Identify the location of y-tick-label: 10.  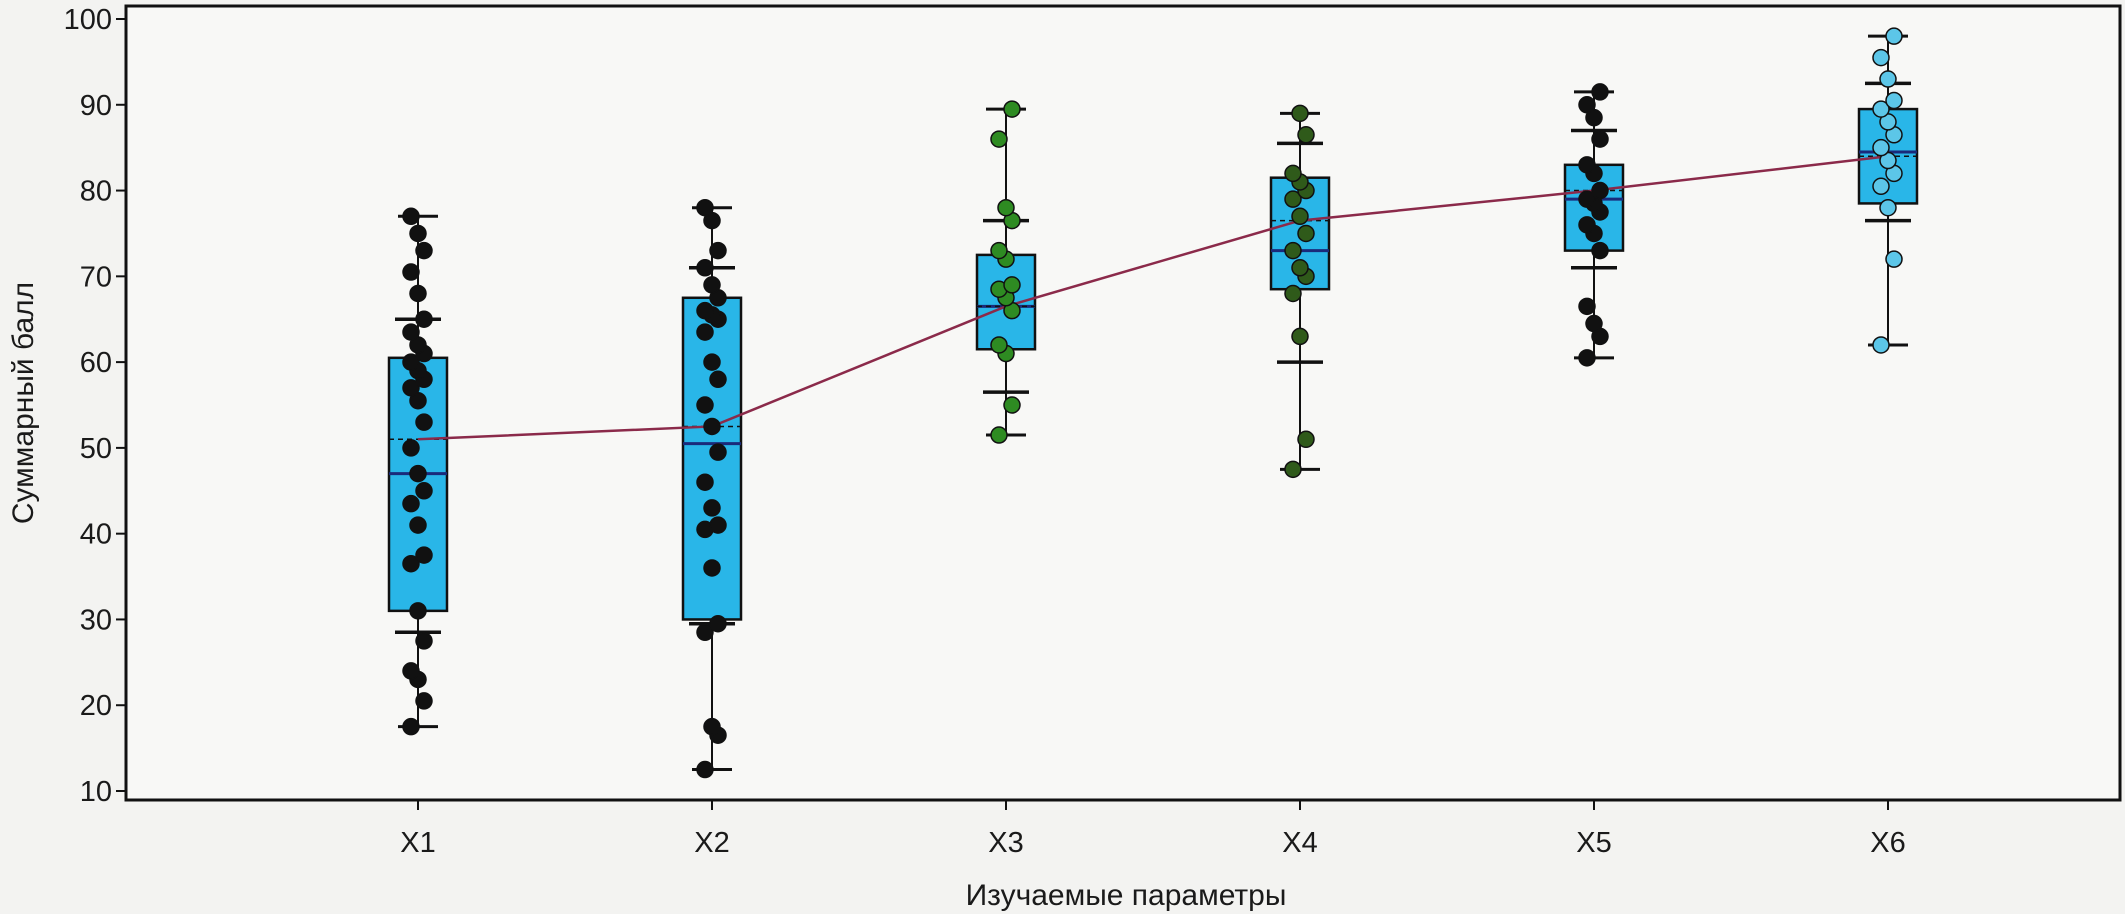
(96, 792).